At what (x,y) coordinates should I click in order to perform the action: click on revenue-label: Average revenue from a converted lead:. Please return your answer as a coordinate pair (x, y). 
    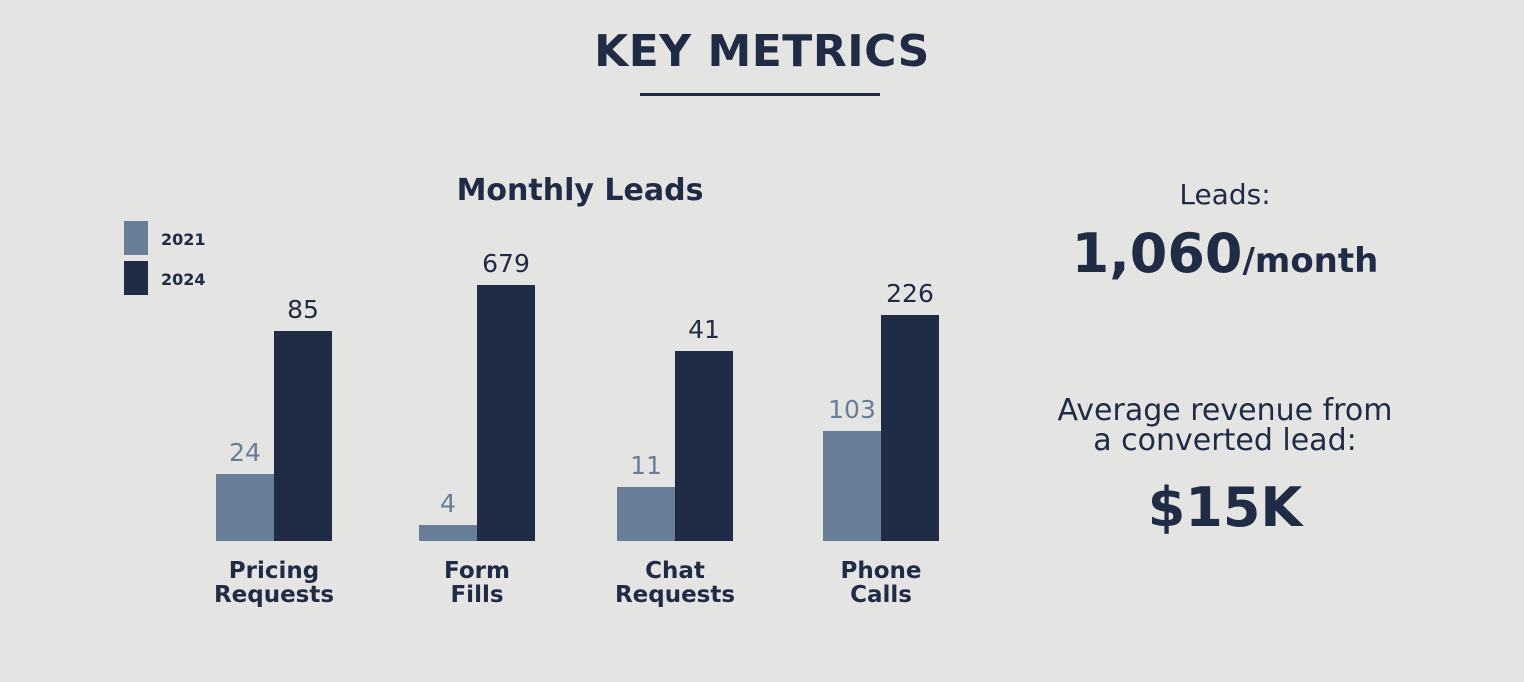
    Looking at the image, I should click on (1225, 426).